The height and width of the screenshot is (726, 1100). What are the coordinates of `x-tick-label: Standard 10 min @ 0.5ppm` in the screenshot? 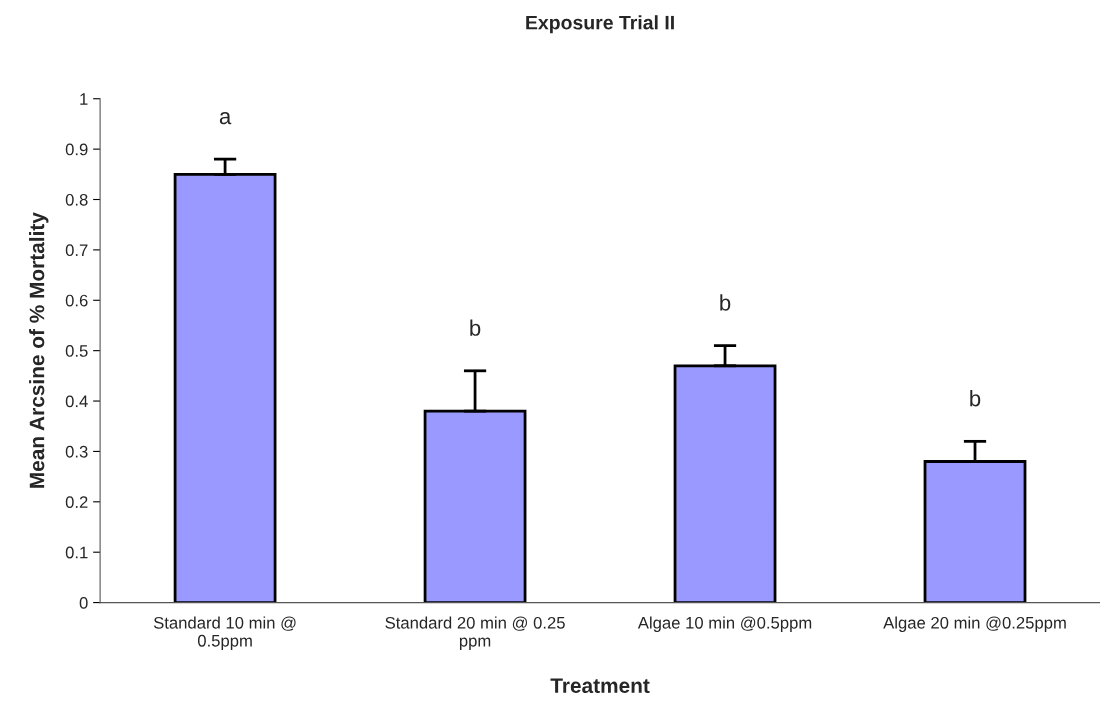 It's located at (224, 633).